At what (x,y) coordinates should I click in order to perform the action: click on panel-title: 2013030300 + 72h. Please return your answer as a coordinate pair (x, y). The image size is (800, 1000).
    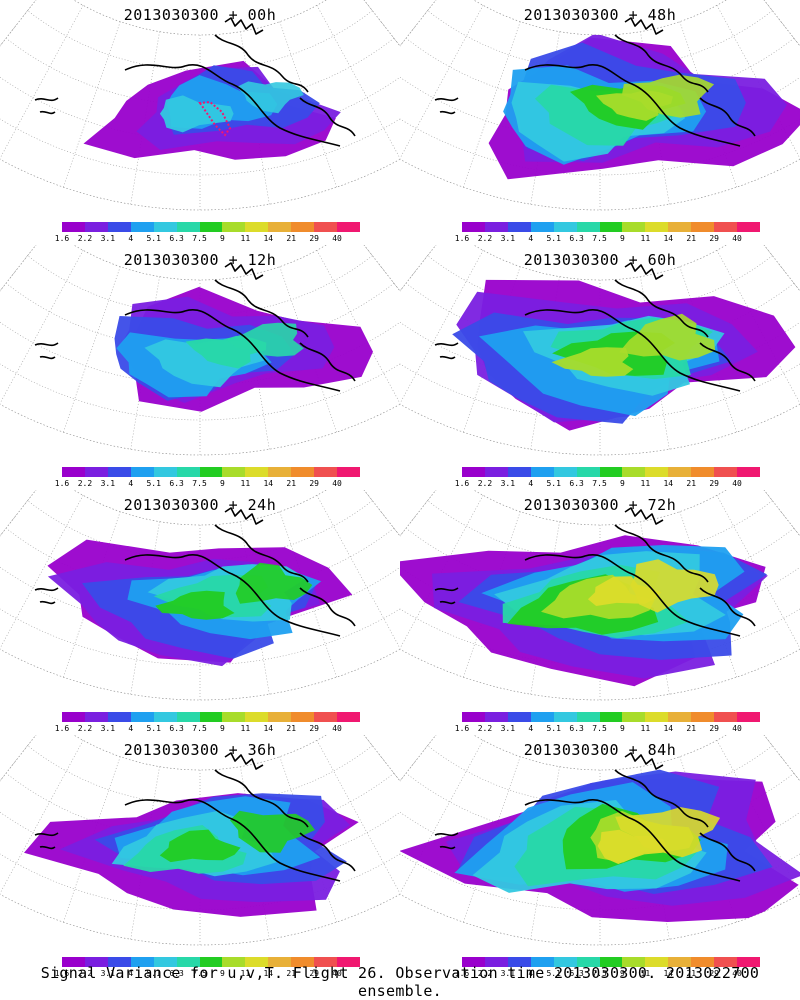
    Looking at the image, I should click on (600, 505).